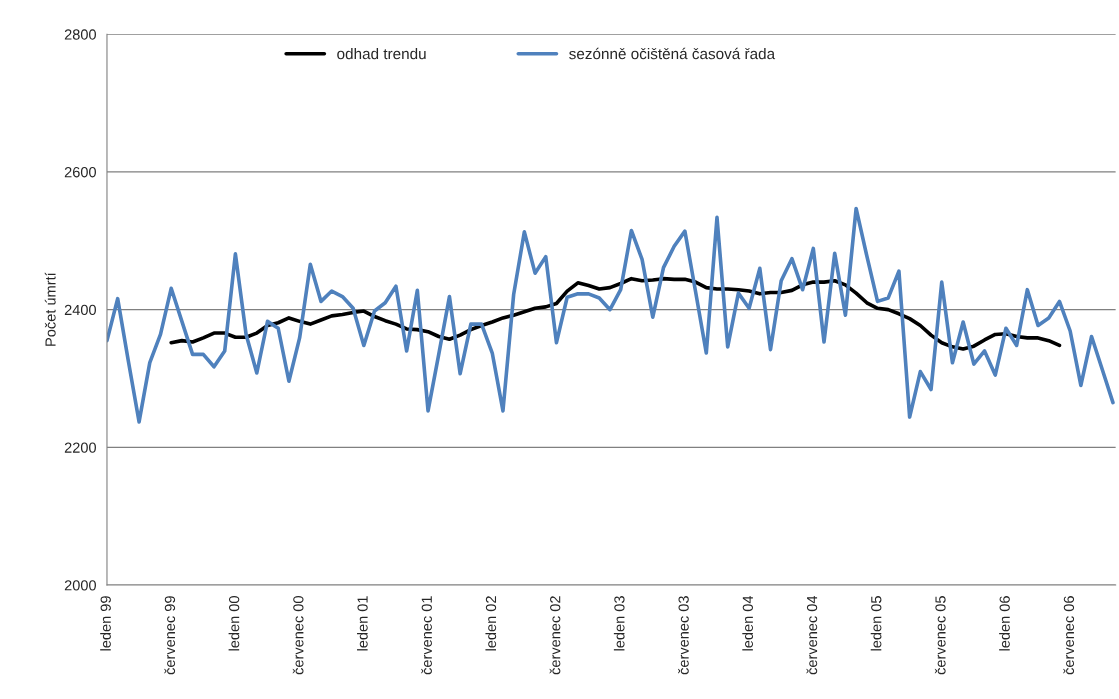  I want to click on x-tick-label: leden 03, so click(619, 623).